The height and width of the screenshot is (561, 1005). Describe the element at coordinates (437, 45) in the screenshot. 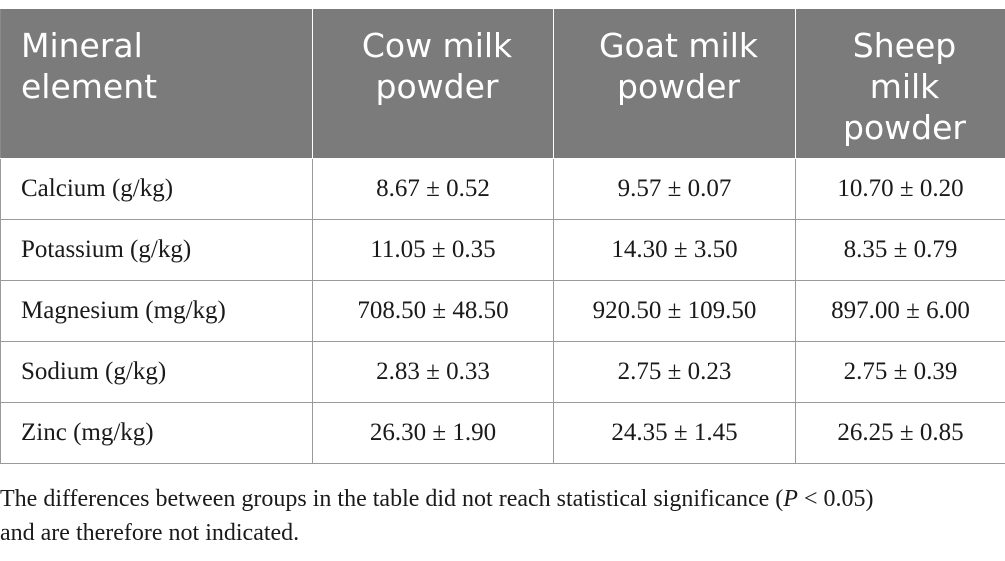

I see `header-line: Cow milk` at that location.